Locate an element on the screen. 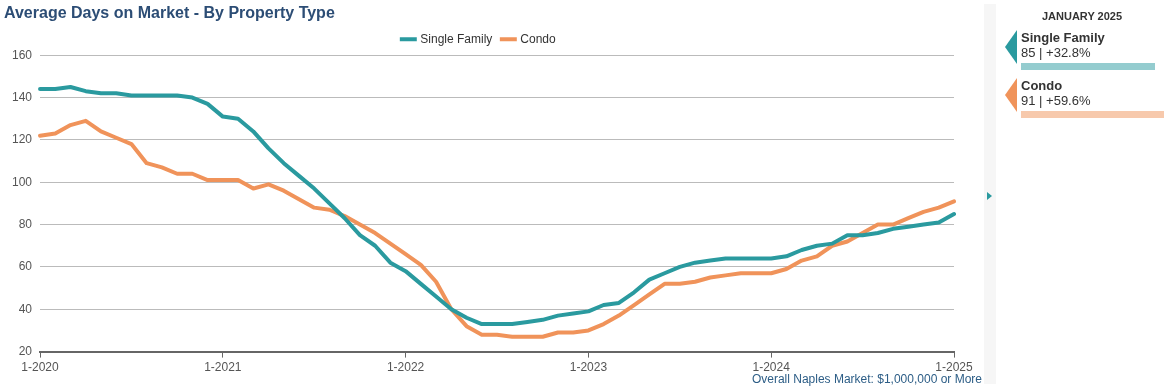 The height and width of the screenshot is (390, 1164). x-tick-label: 1-2022 is located at coordinates (405, 367).